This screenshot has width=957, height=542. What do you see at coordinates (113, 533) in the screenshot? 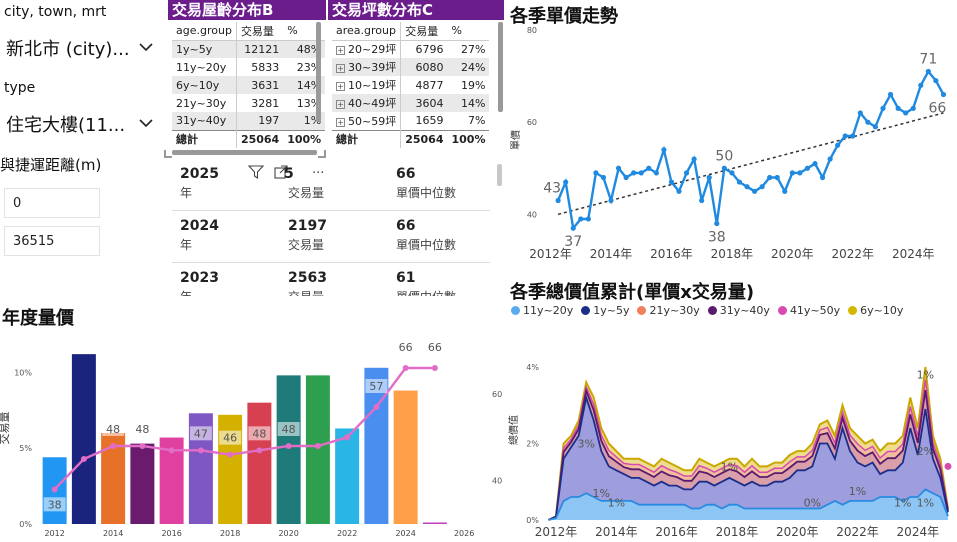
I see `x-tick-label: 2014` at bounding box center [113, 533].